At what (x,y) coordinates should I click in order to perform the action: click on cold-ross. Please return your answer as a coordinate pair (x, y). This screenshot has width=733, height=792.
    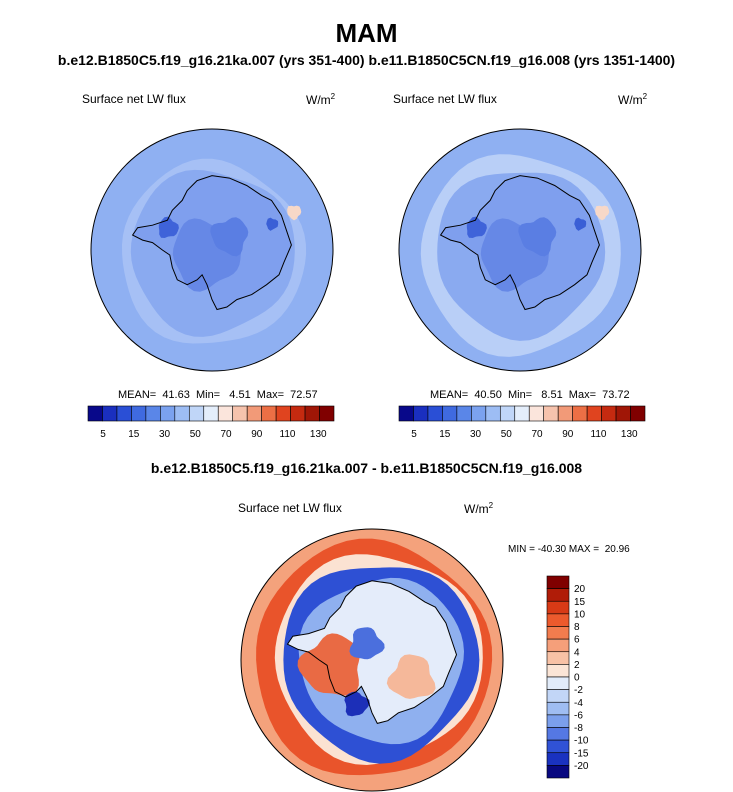
    Looking at the image, I should click on (357, 704).